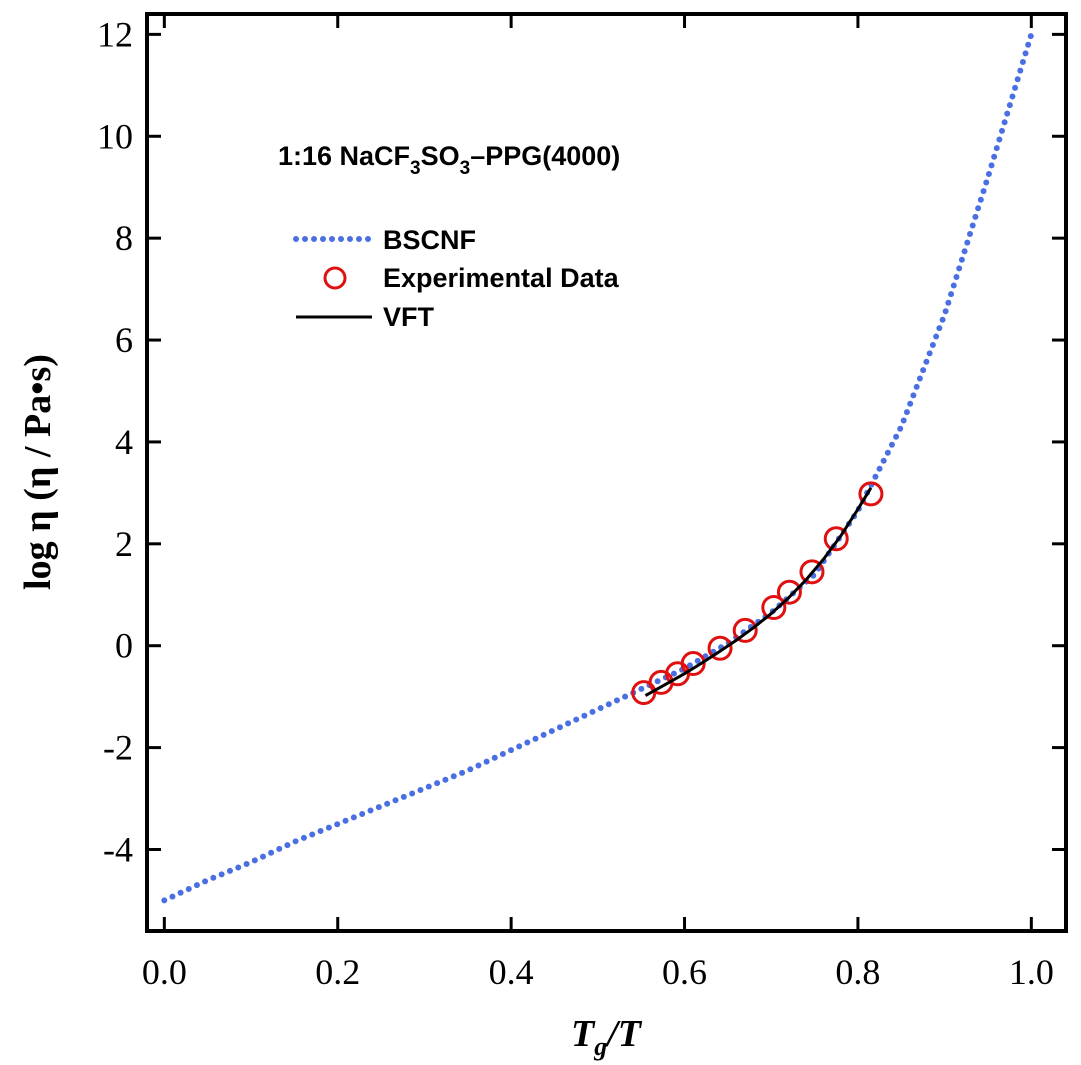 Image resolution: width=1081 pixels, height=1065 pixels. What do you see at coordinates (164, 972) in the screenshot?
I see `x-tick-label: 0.0` at bounding box center [164, 972].